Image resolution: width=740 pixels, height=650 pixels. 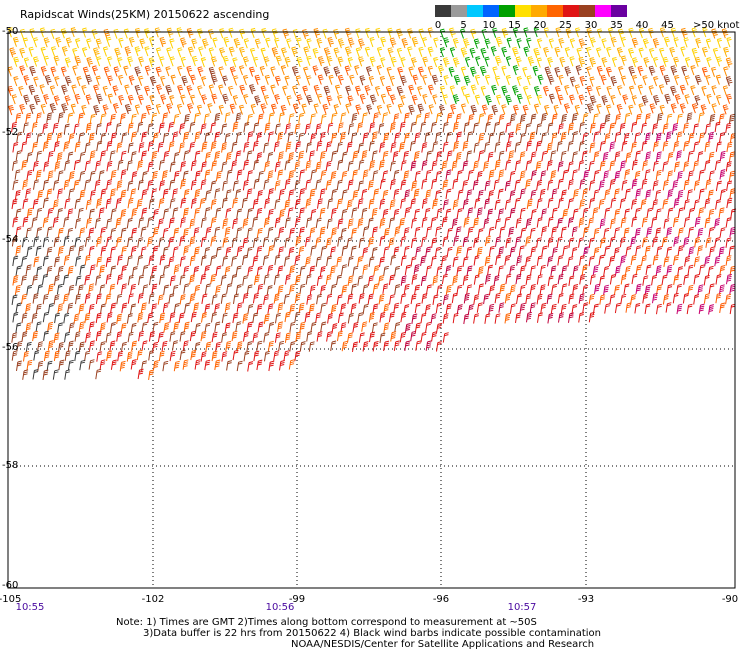 I want to click on lat-label: -52, so click(x=10, y=132).